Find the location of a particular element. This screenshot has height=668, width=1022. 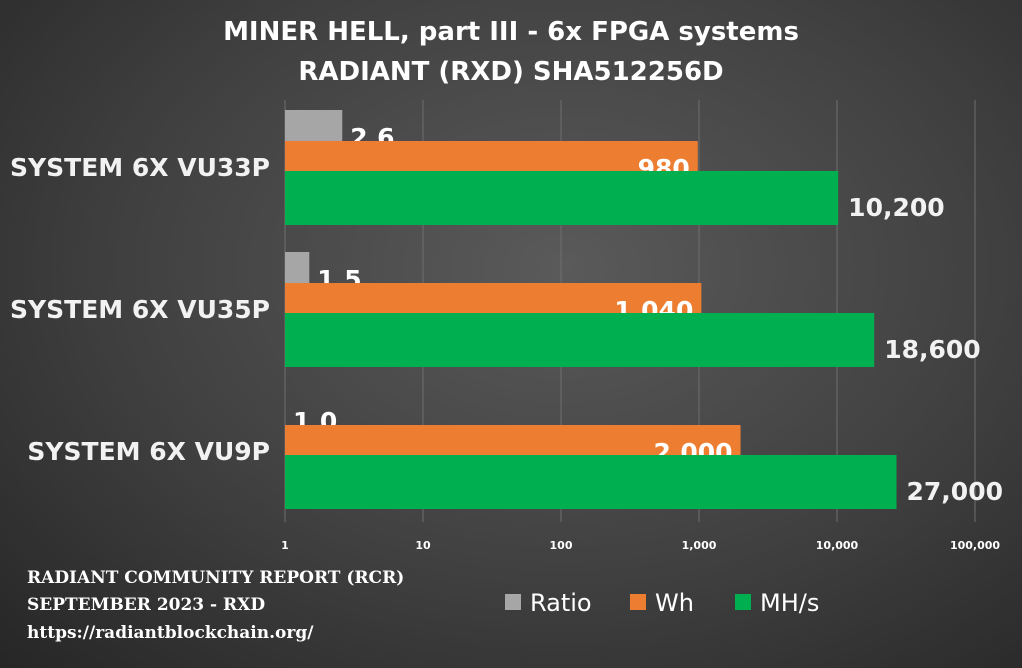

legend-swatch-ratio is located at coordinates (513, 602).